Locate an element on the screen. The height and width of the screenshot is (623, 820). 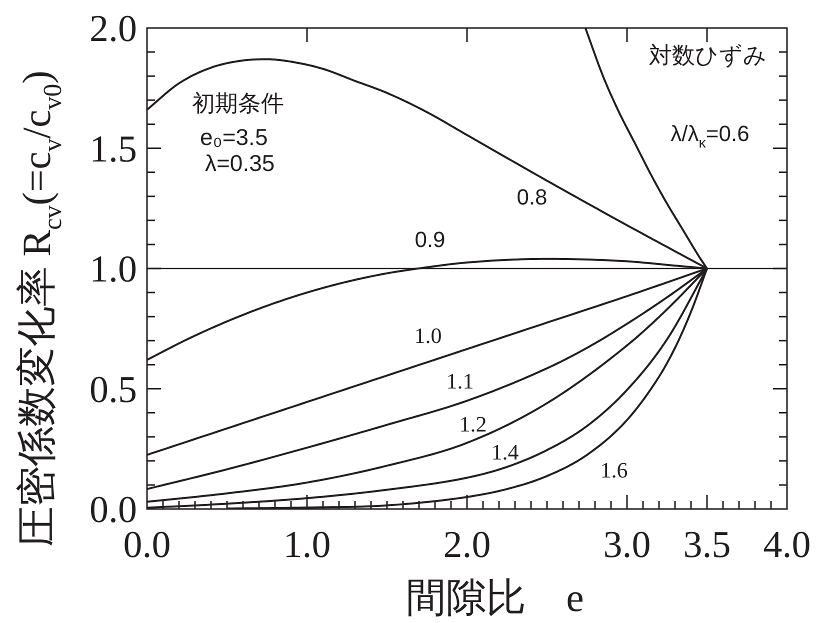
x-tick-label: 4.0 is located at coordinates (787, 545).